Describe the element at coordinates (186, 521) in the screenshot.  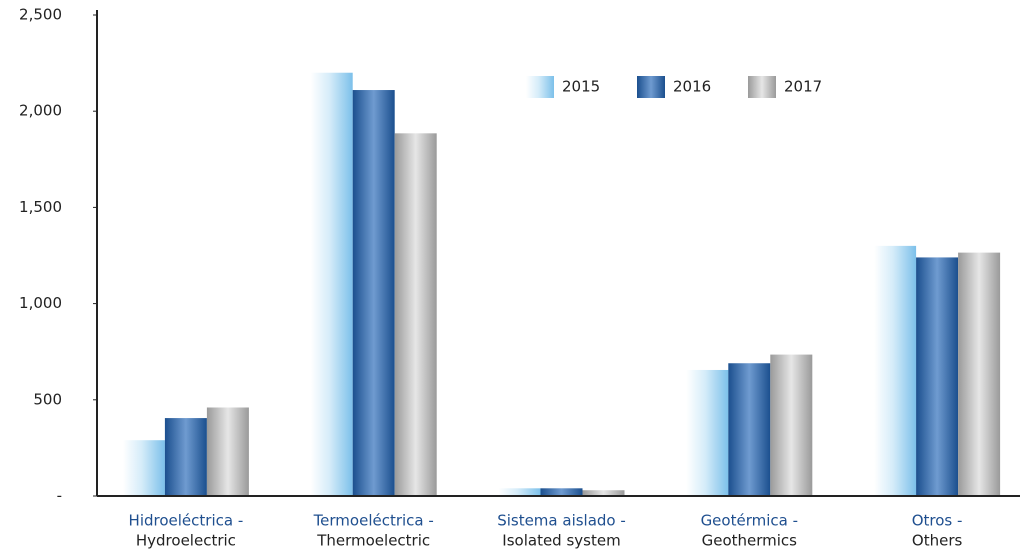
I see `x-tick-label: Hidroeléctrica -` at that location.